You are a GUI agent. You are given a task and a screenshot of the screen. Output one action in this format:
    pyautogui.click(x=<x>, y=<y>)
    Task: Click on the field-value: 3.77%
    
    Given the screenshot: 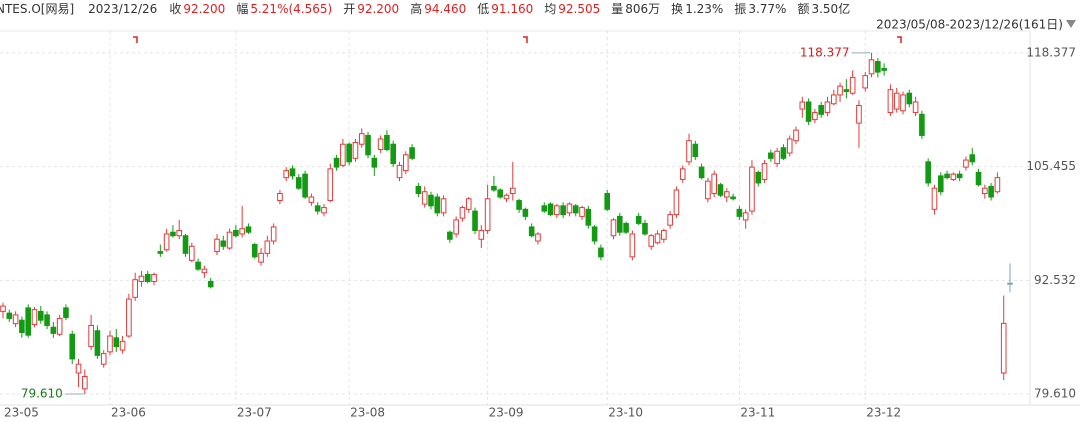 What is the action you would take?
    pyautogui.click(x=767, y=9)
    